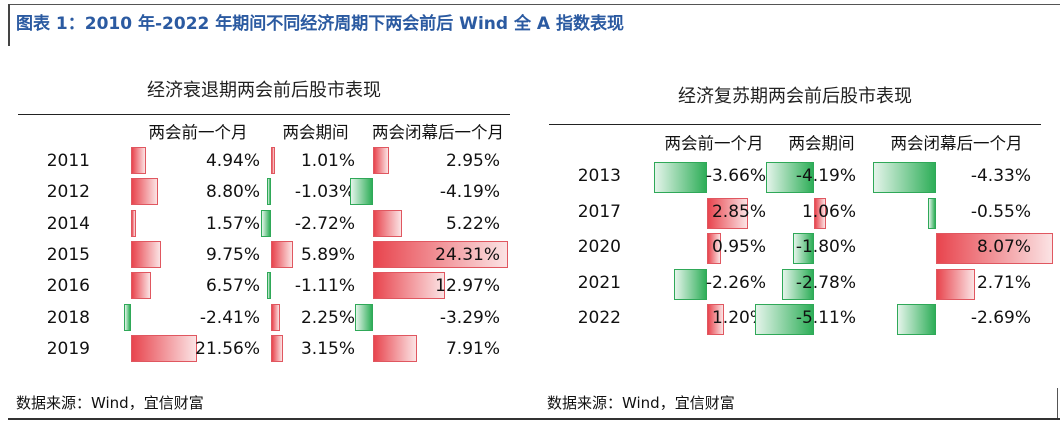  Describe the element at coordinates (324, 192) in the screenshot. I see `data-label: -1.03%` at that location.